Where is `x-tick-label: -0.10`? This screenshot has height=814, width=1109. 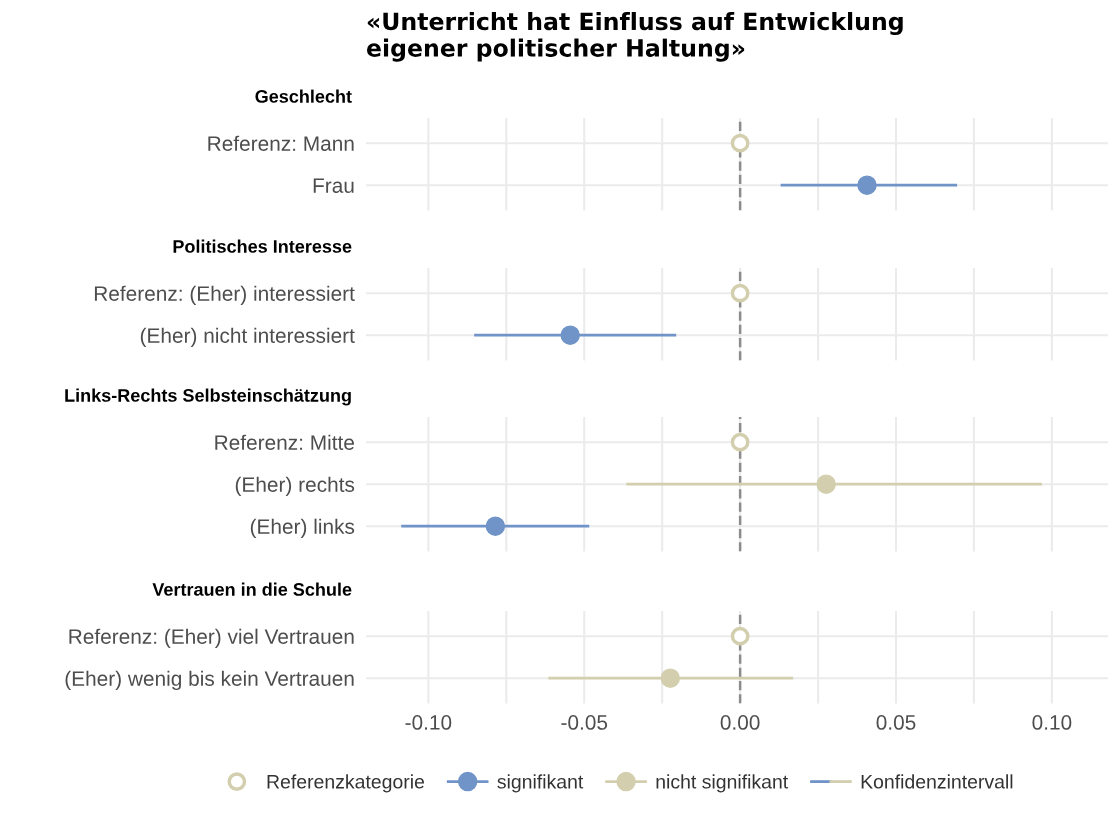
x-tick-label: -0.10 is located at coordinates (428, 722).